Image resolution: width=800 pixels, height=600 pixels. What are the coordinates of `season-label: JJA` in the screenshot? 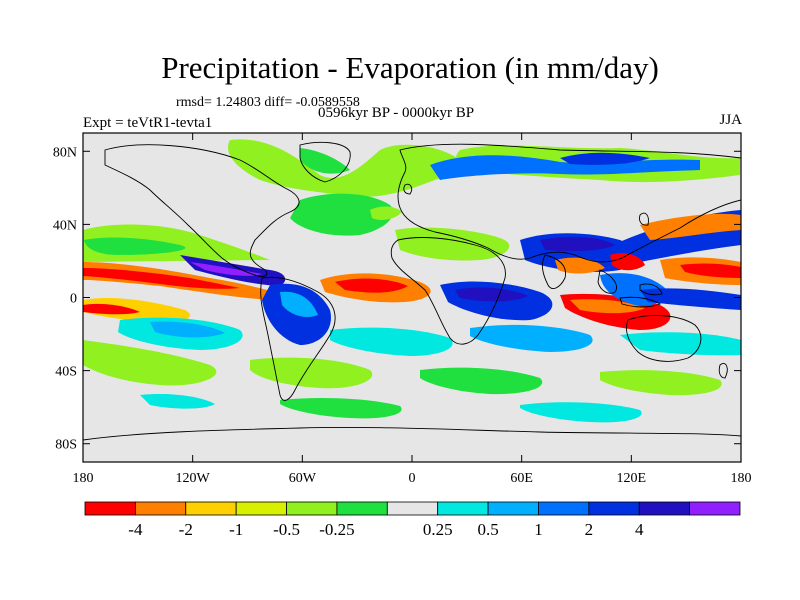 It's located at (730, 120).